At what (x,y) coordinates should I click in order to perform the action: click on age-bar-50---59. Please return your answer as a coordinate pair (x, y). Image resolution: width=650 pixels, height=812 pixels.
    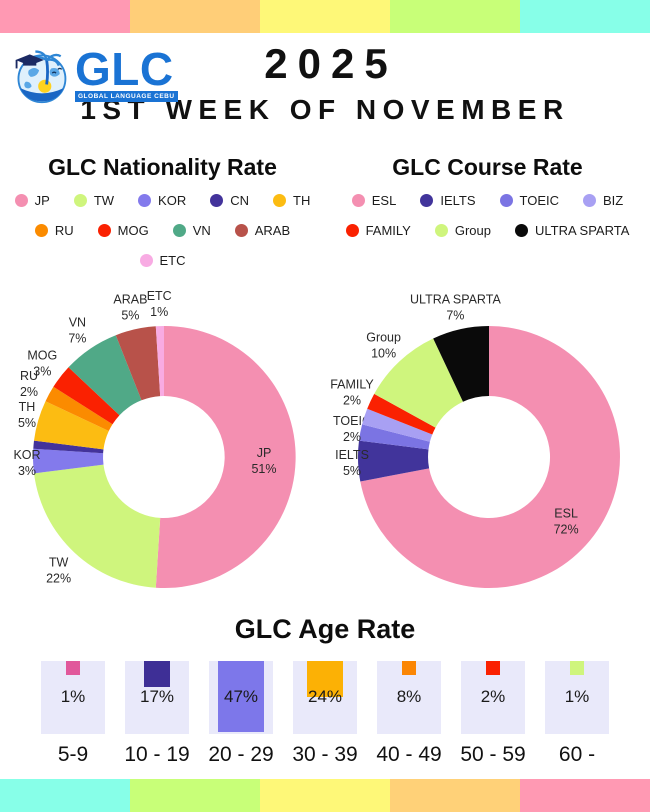
    Looking at the image, I should click on (493, 668).